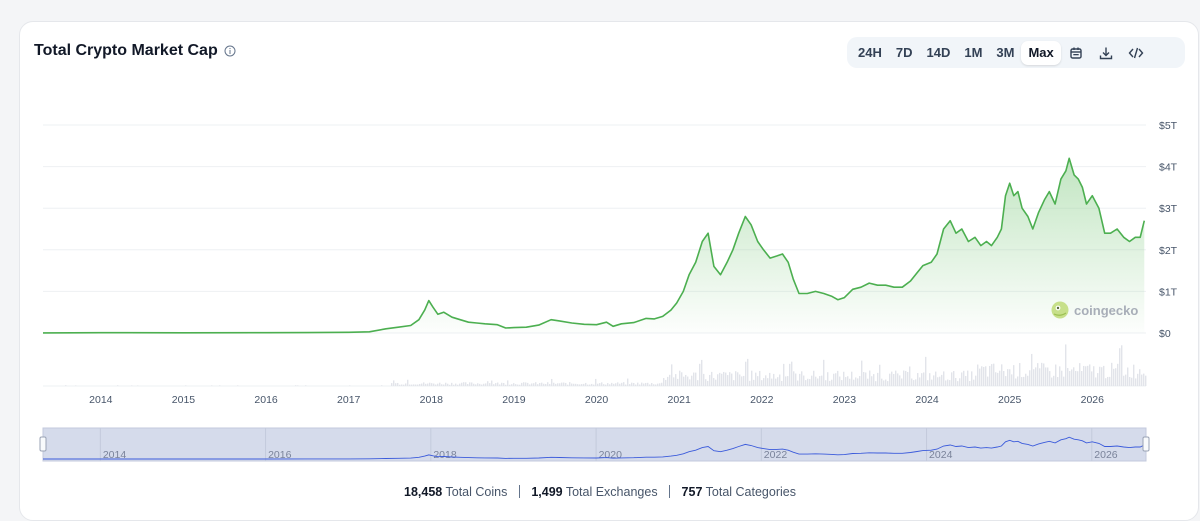 The height and width of the screenshot is (521, 1200). I want to click on embed-code-icon, so click(1136, 52).